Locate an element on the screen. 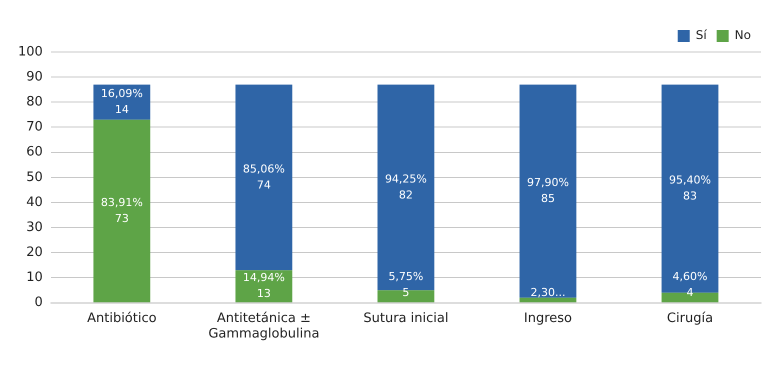 The height and width of the screenshot is (370, 781). y-tick-label: 20 is located at coordinates (34, 252).